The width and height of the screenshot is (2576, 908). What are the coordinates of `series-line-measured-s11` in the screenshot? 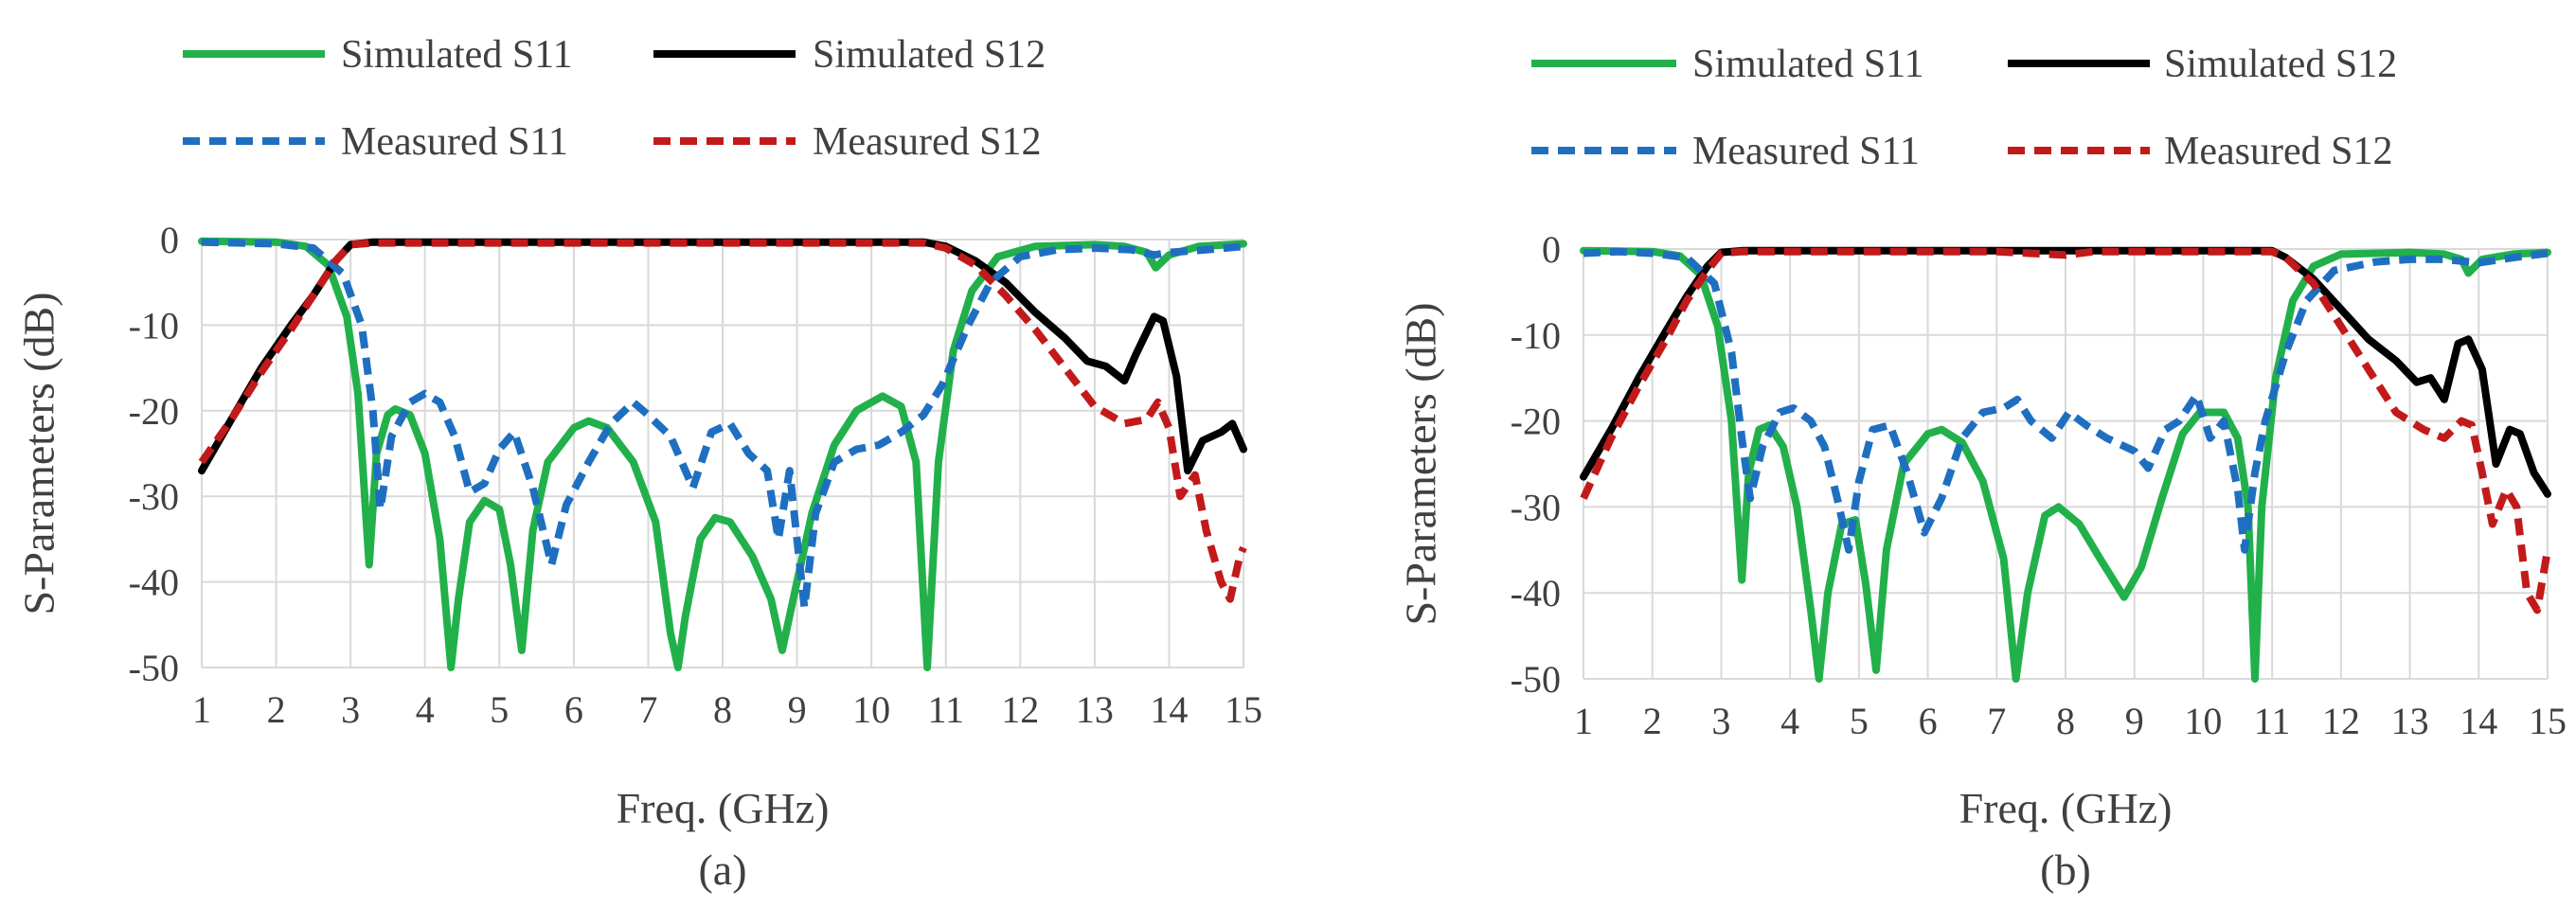 It's located at (2066, 400).